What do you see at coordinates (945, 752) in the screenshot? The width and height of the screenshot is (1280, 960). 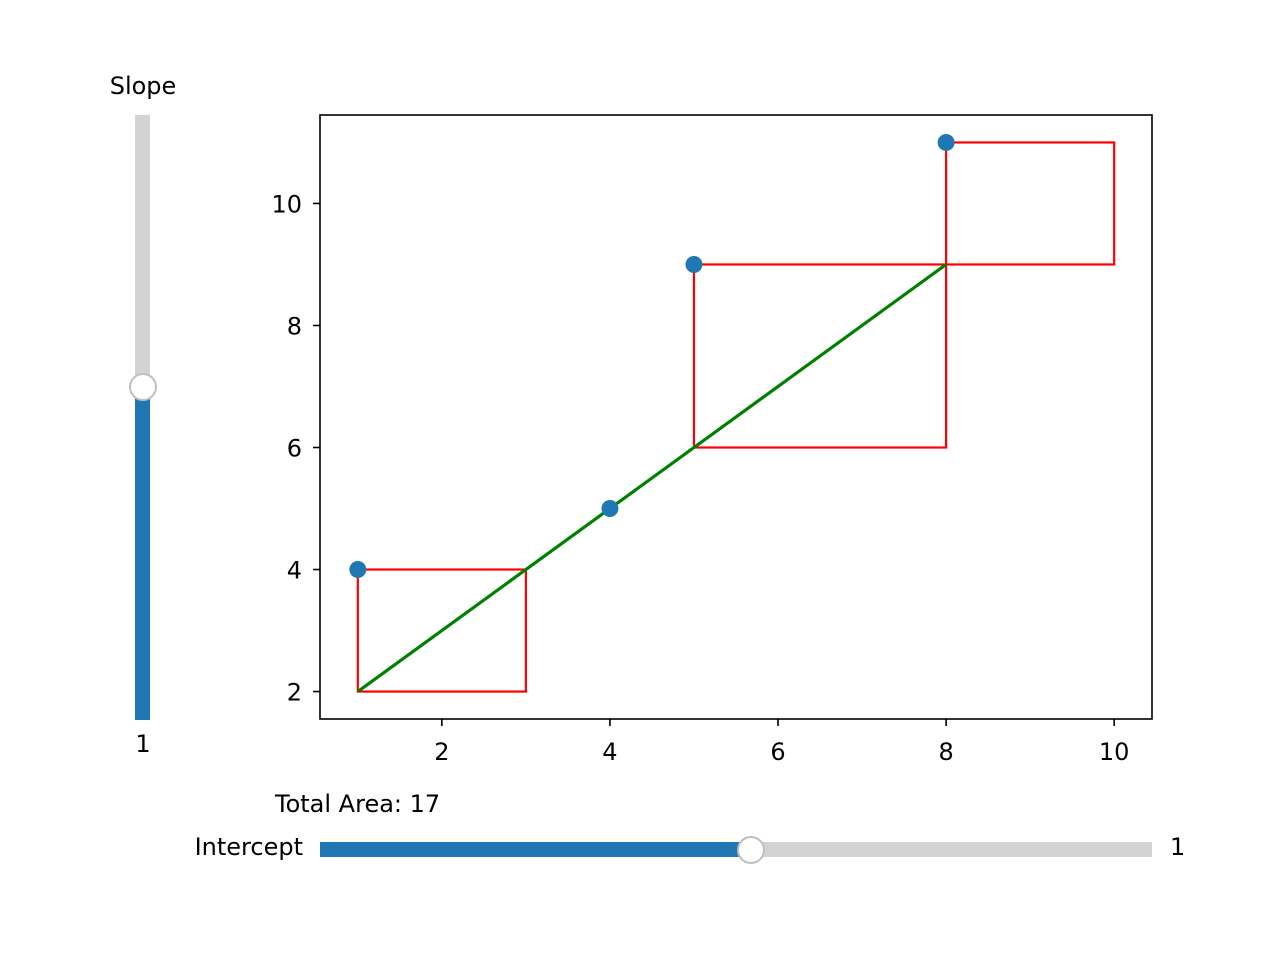 I see `x-tick-label: 8` at bounding box center [945, 752].